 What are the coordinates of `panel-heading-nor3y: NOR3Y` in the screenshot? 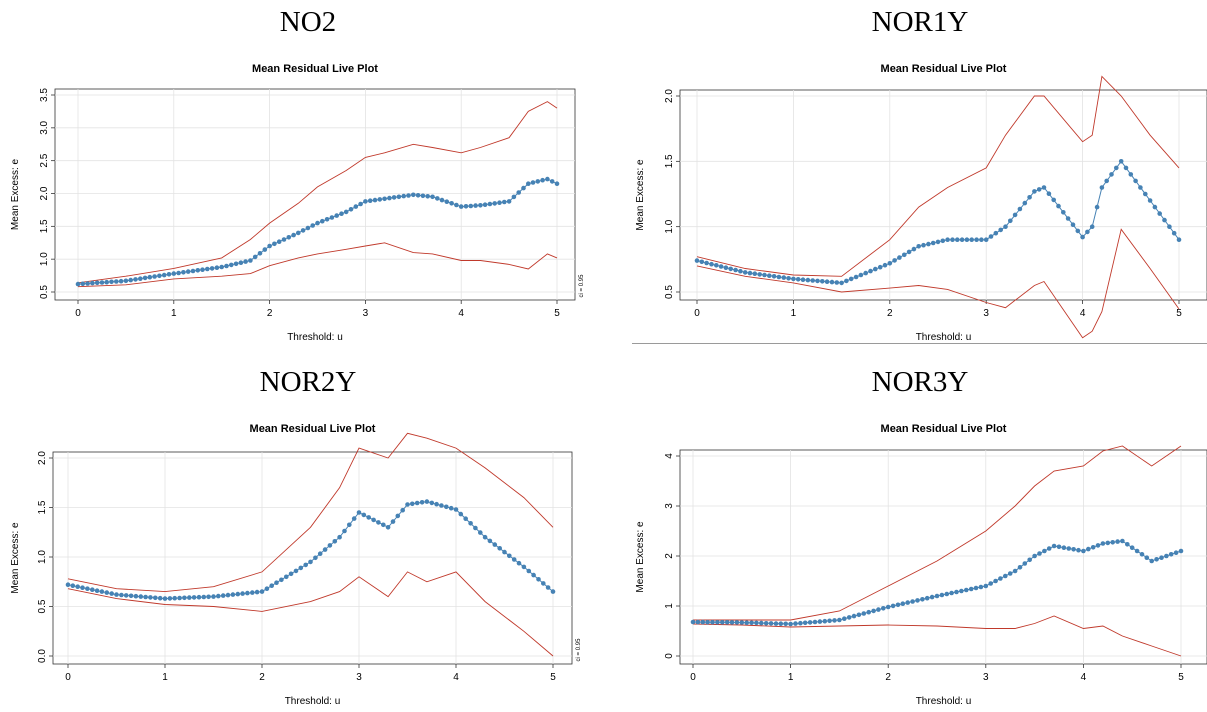 It's located at (920, 382).